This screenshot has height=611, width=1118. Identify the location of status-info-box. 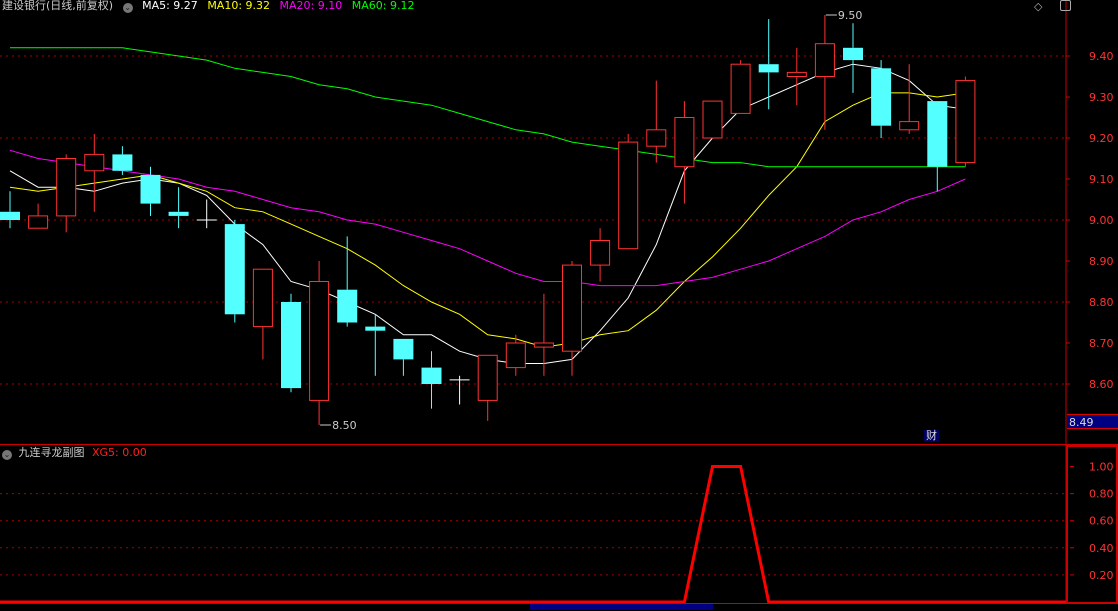
(621, 607).